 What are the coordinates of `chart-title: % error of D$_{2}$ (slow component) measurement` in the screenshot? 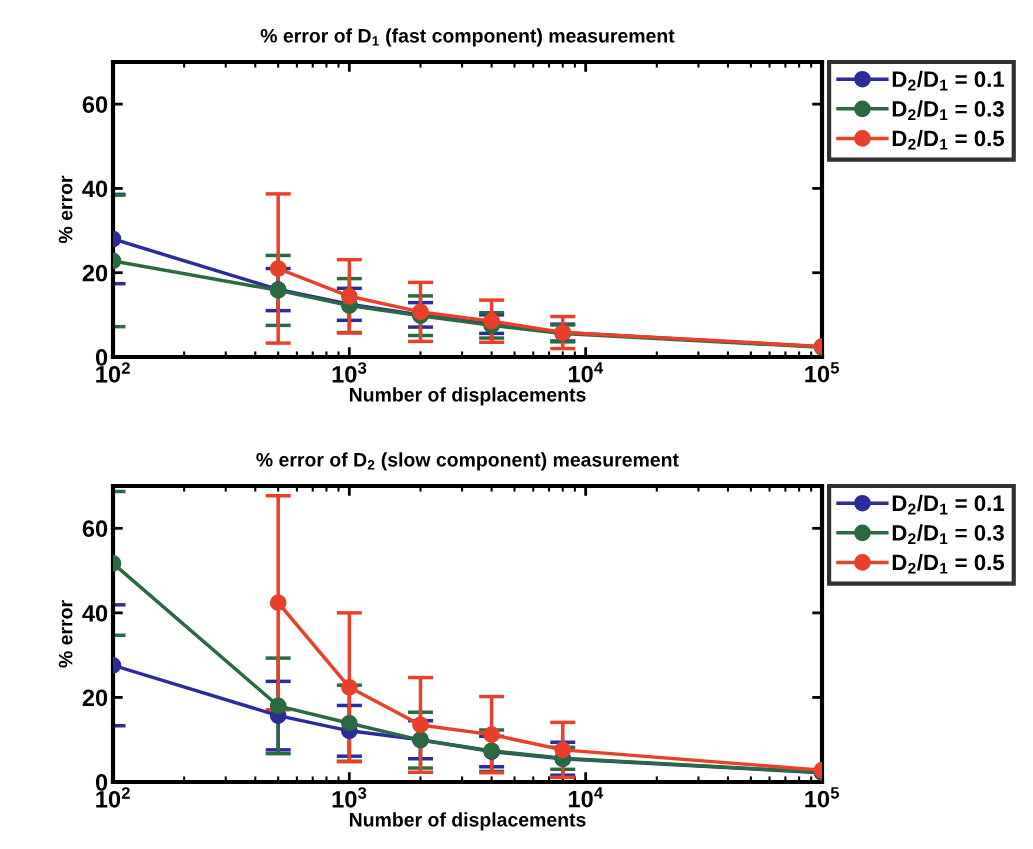 It's located at (467, 461).